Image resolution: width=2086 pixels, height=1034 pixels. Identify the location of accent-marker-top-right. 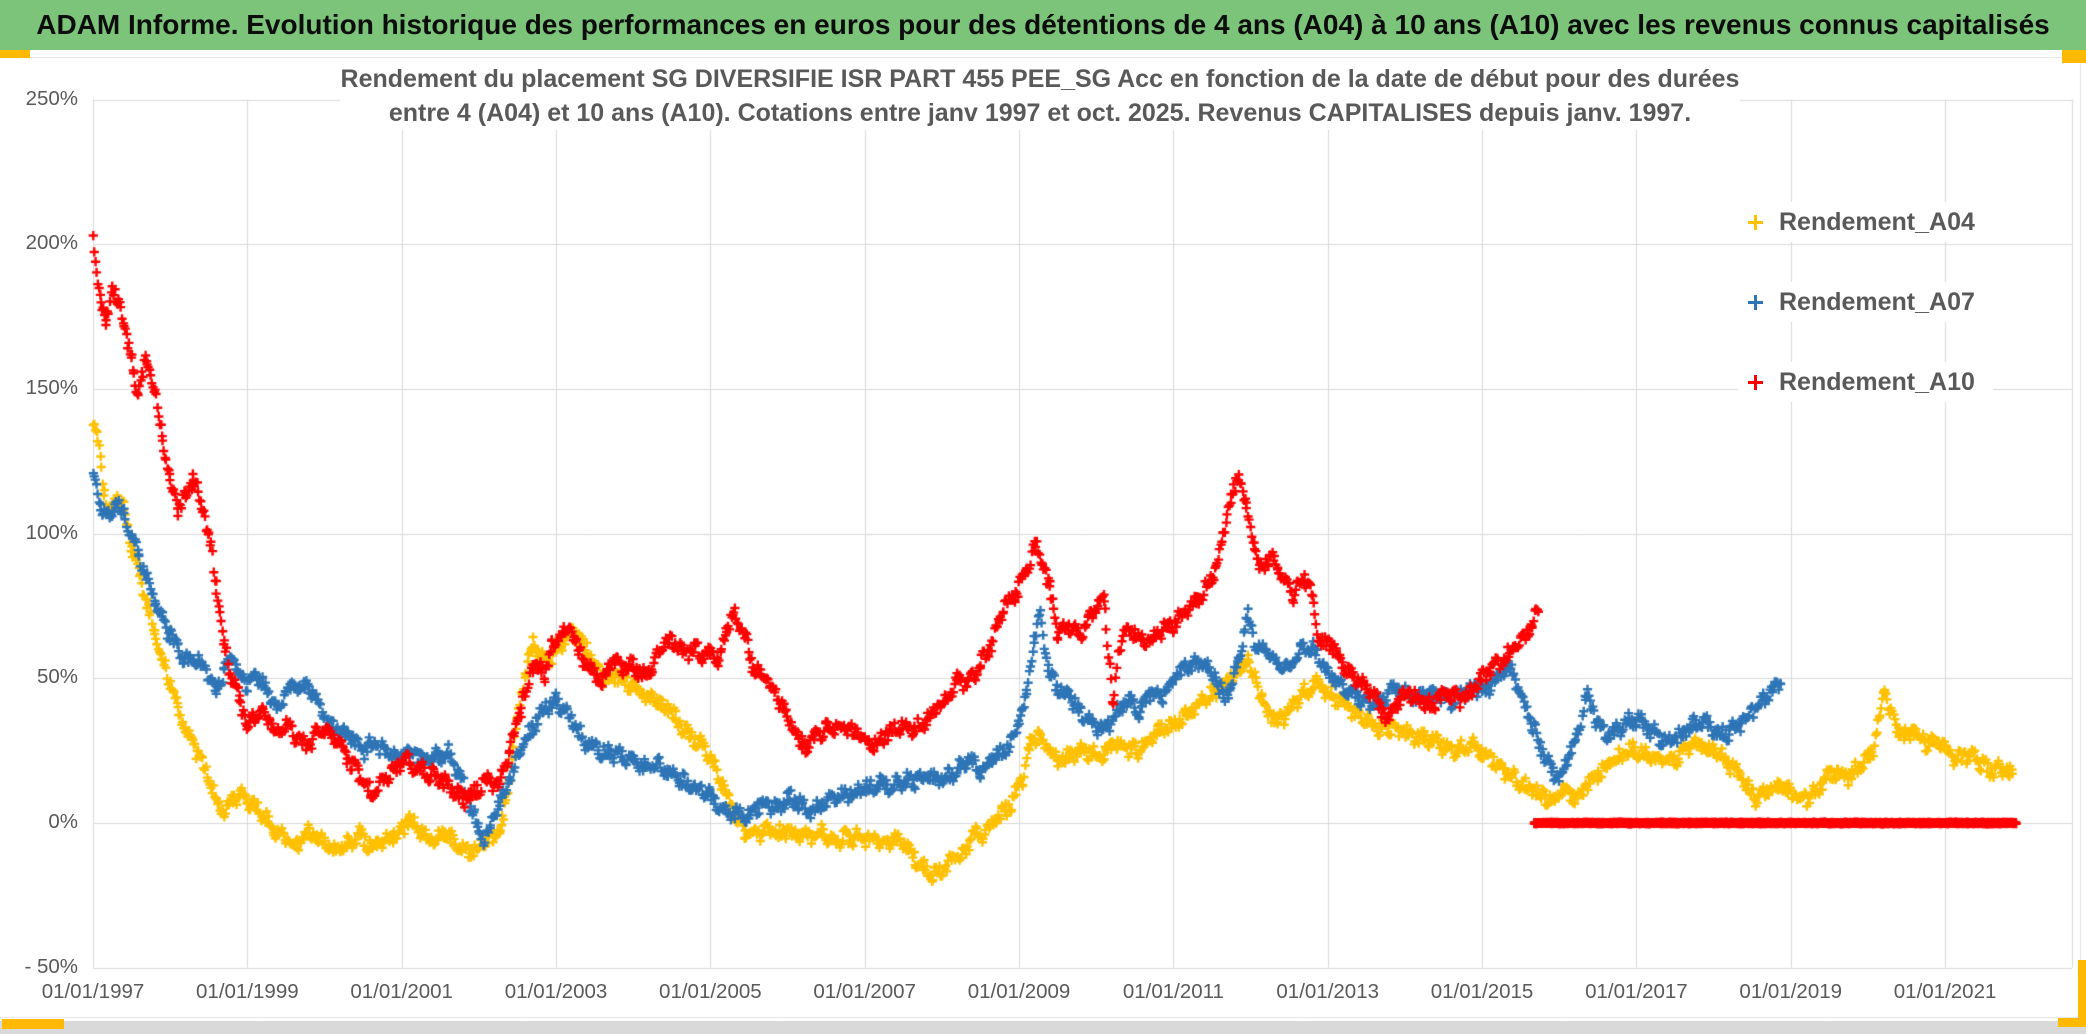
(2074, 56).